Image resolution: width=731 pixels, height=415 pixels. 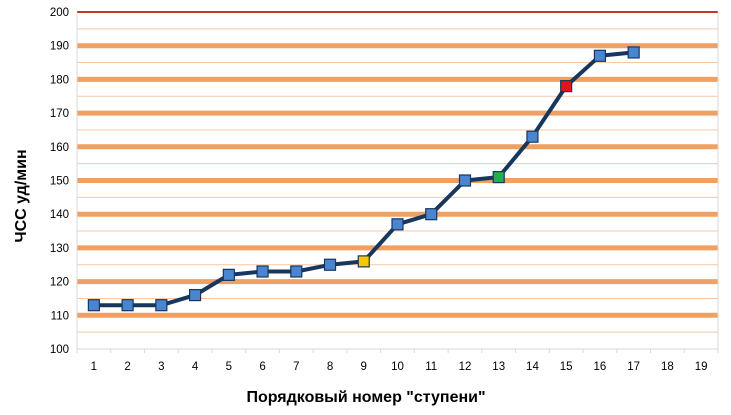 I want to click on x-tick-label: 3, so click(x=161, y=367).